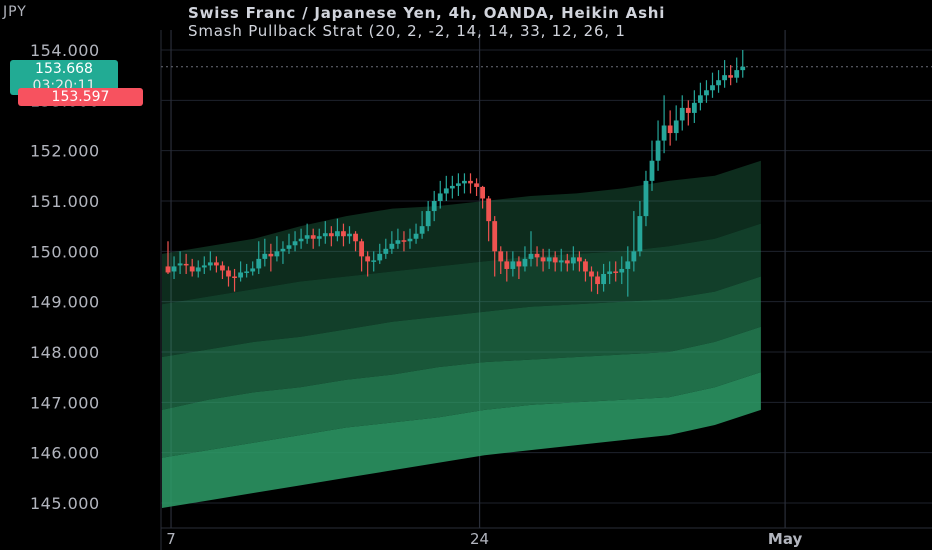 This screenshot has width=932, height=550. Describe the element at coordinates (65, 151) in the screenshot. I see `y-tick-label: 152.000` at that location.